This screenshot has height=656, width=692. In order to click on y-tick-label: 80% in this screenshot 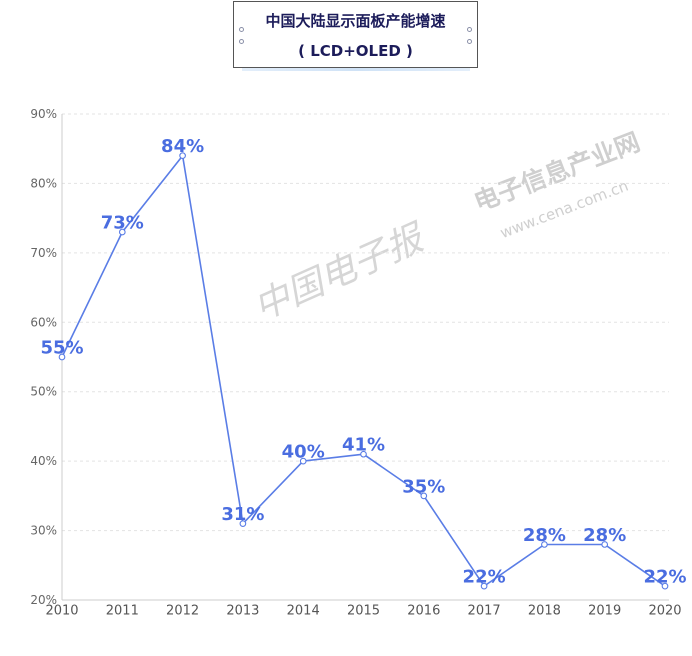, I will do `click(43, 183)`.